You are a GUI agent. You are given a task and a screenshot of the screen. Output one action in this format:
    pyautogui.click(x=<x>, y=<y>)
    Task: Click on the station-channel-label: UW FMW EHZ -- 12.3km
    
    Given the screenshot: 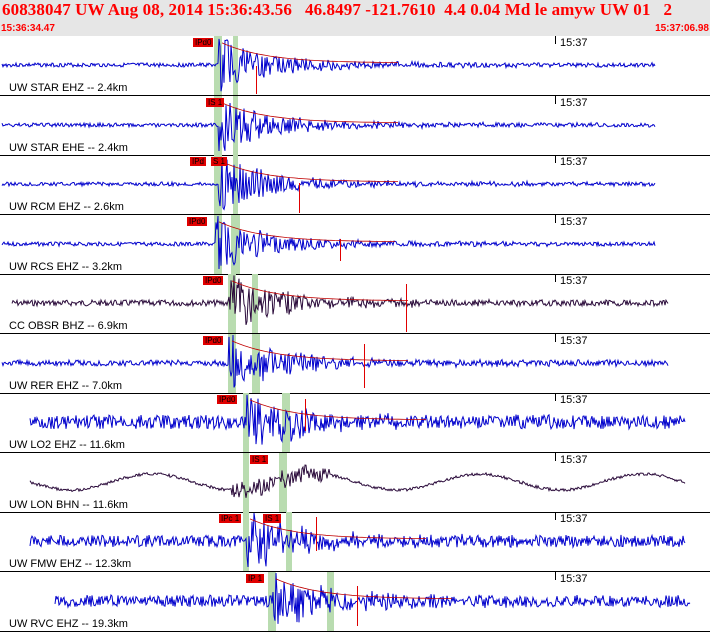 What is the action you would take?
    pyautogui.click(x=70, y=564)
    